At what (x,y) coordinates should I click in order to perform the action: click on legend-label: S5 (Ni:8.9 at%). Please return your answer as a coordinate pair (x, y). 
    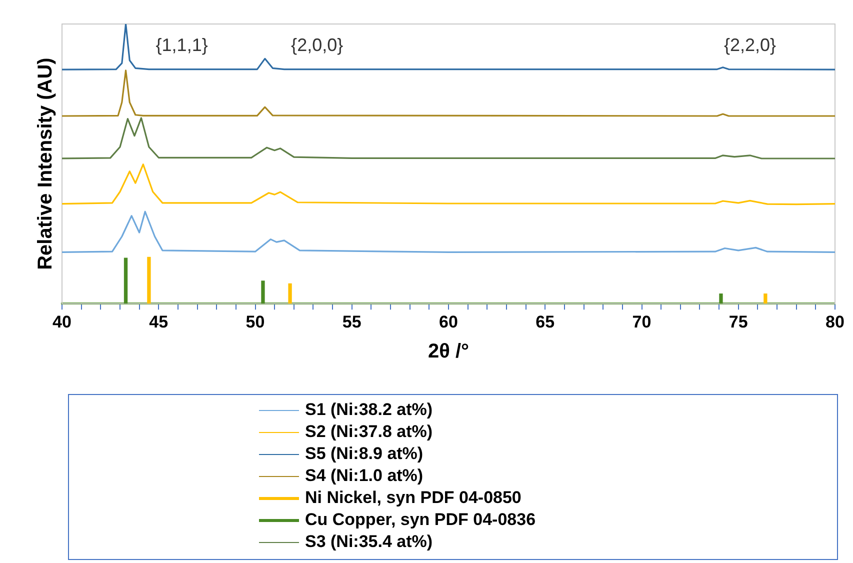
    Looking at the image, I should click on (364, 454).